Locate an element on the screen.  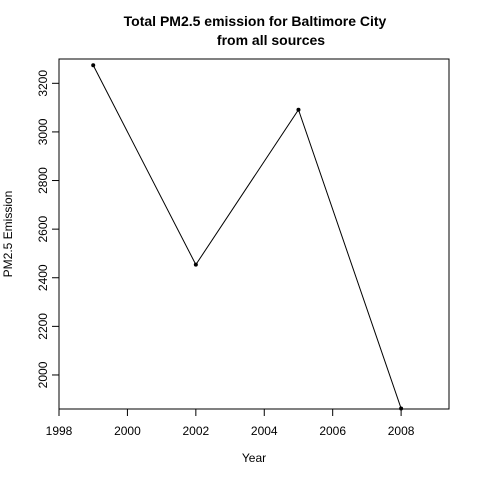
y-tick-label: 3000 is located at coordinates (43, 131).